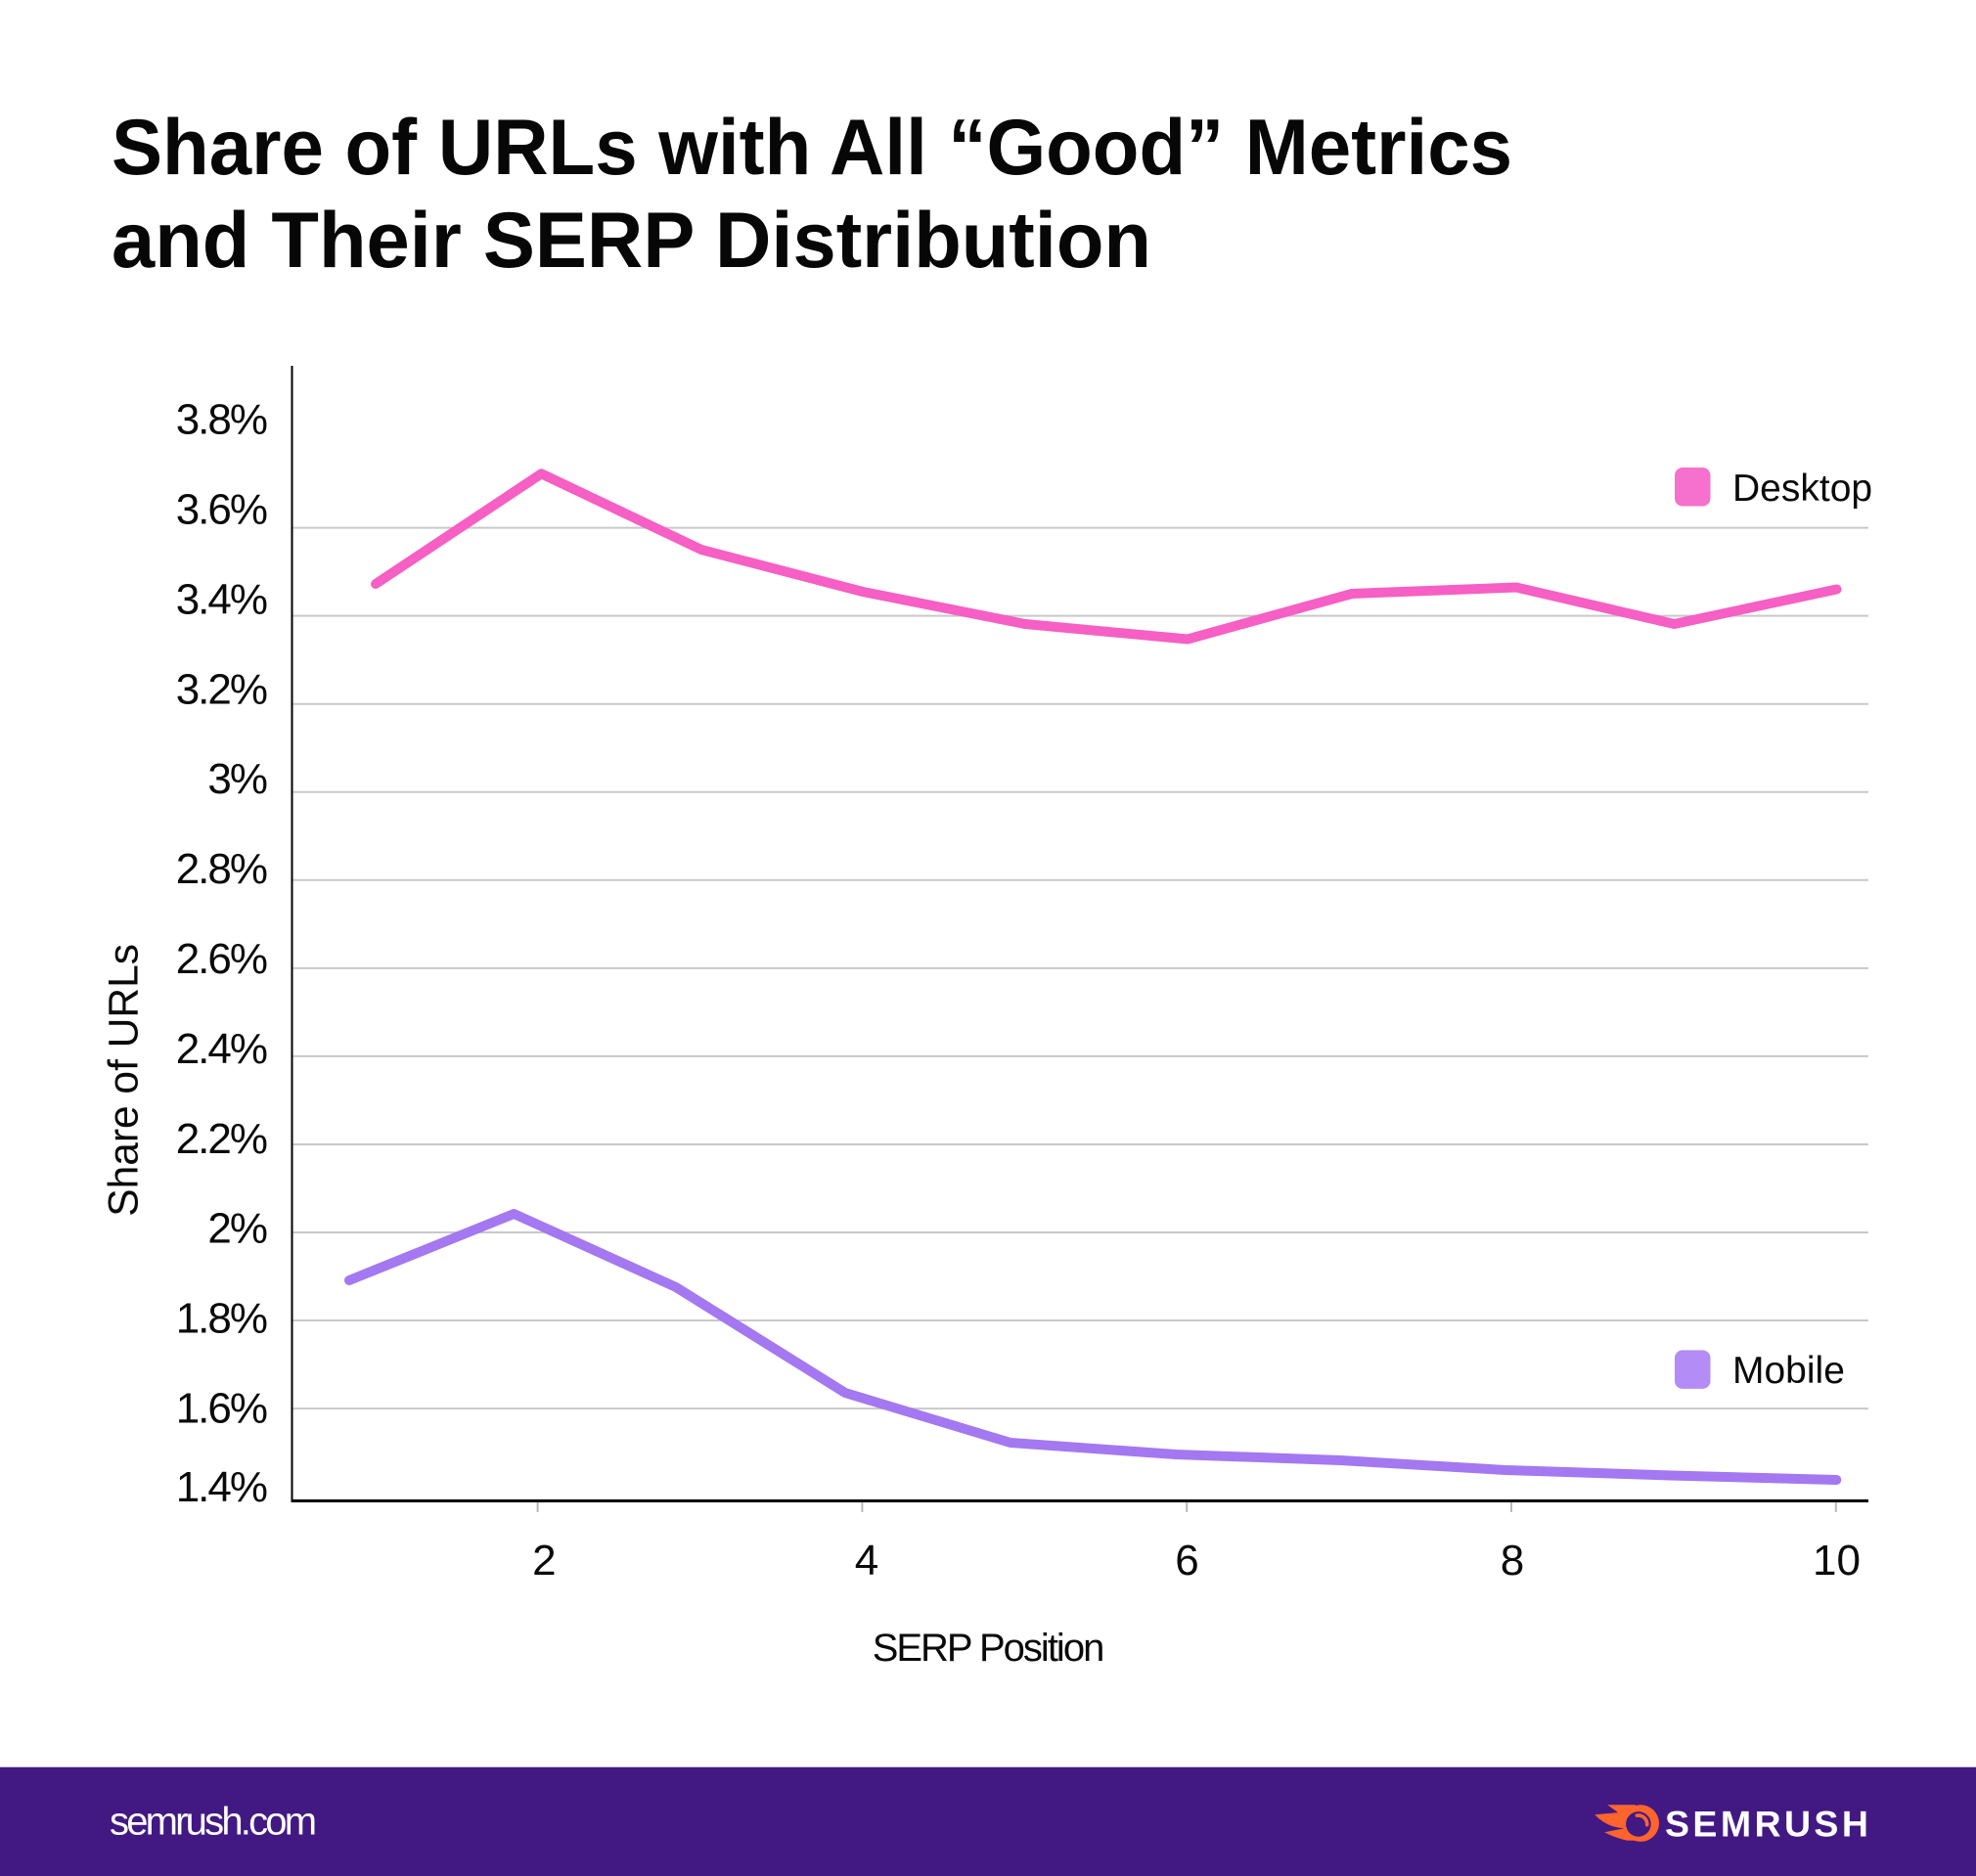 This screenshot has width=1976, height=1876. I want to click on svg-text: Mobile, so click(1788, 1371).